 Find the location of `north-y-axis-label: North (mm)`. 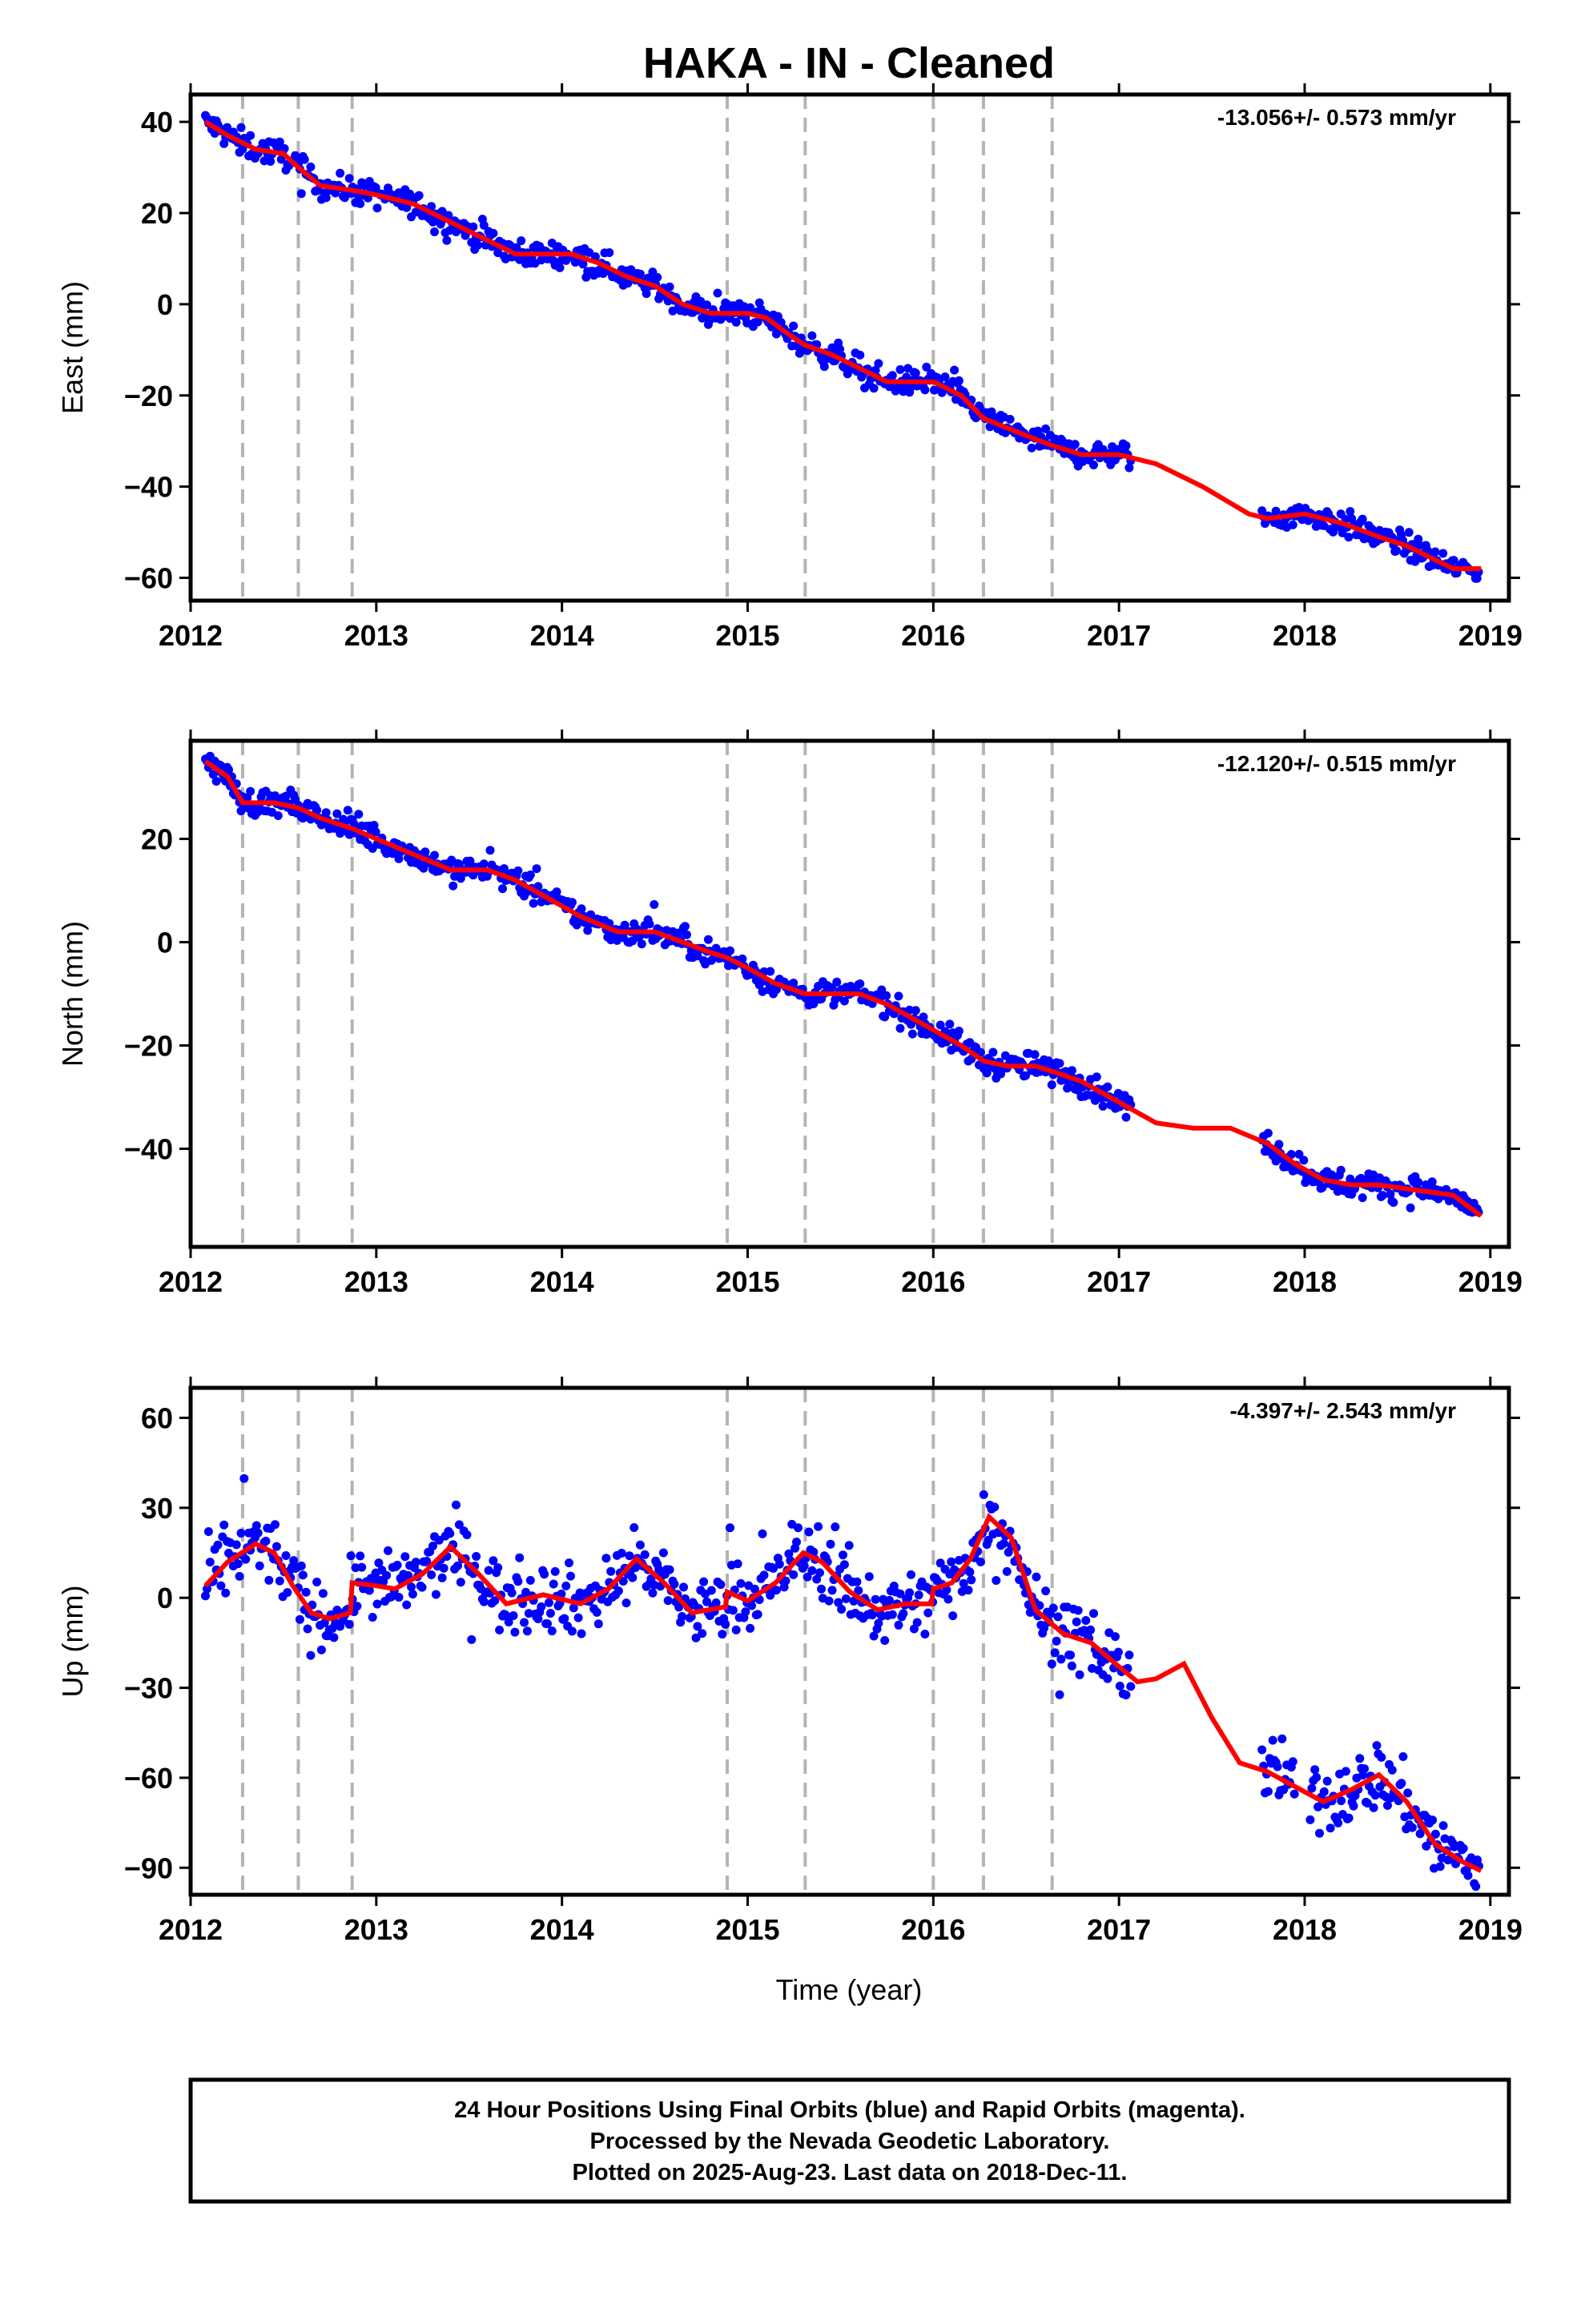

north-y-axis-label: North (mm) is located at coordinates (72, 994).